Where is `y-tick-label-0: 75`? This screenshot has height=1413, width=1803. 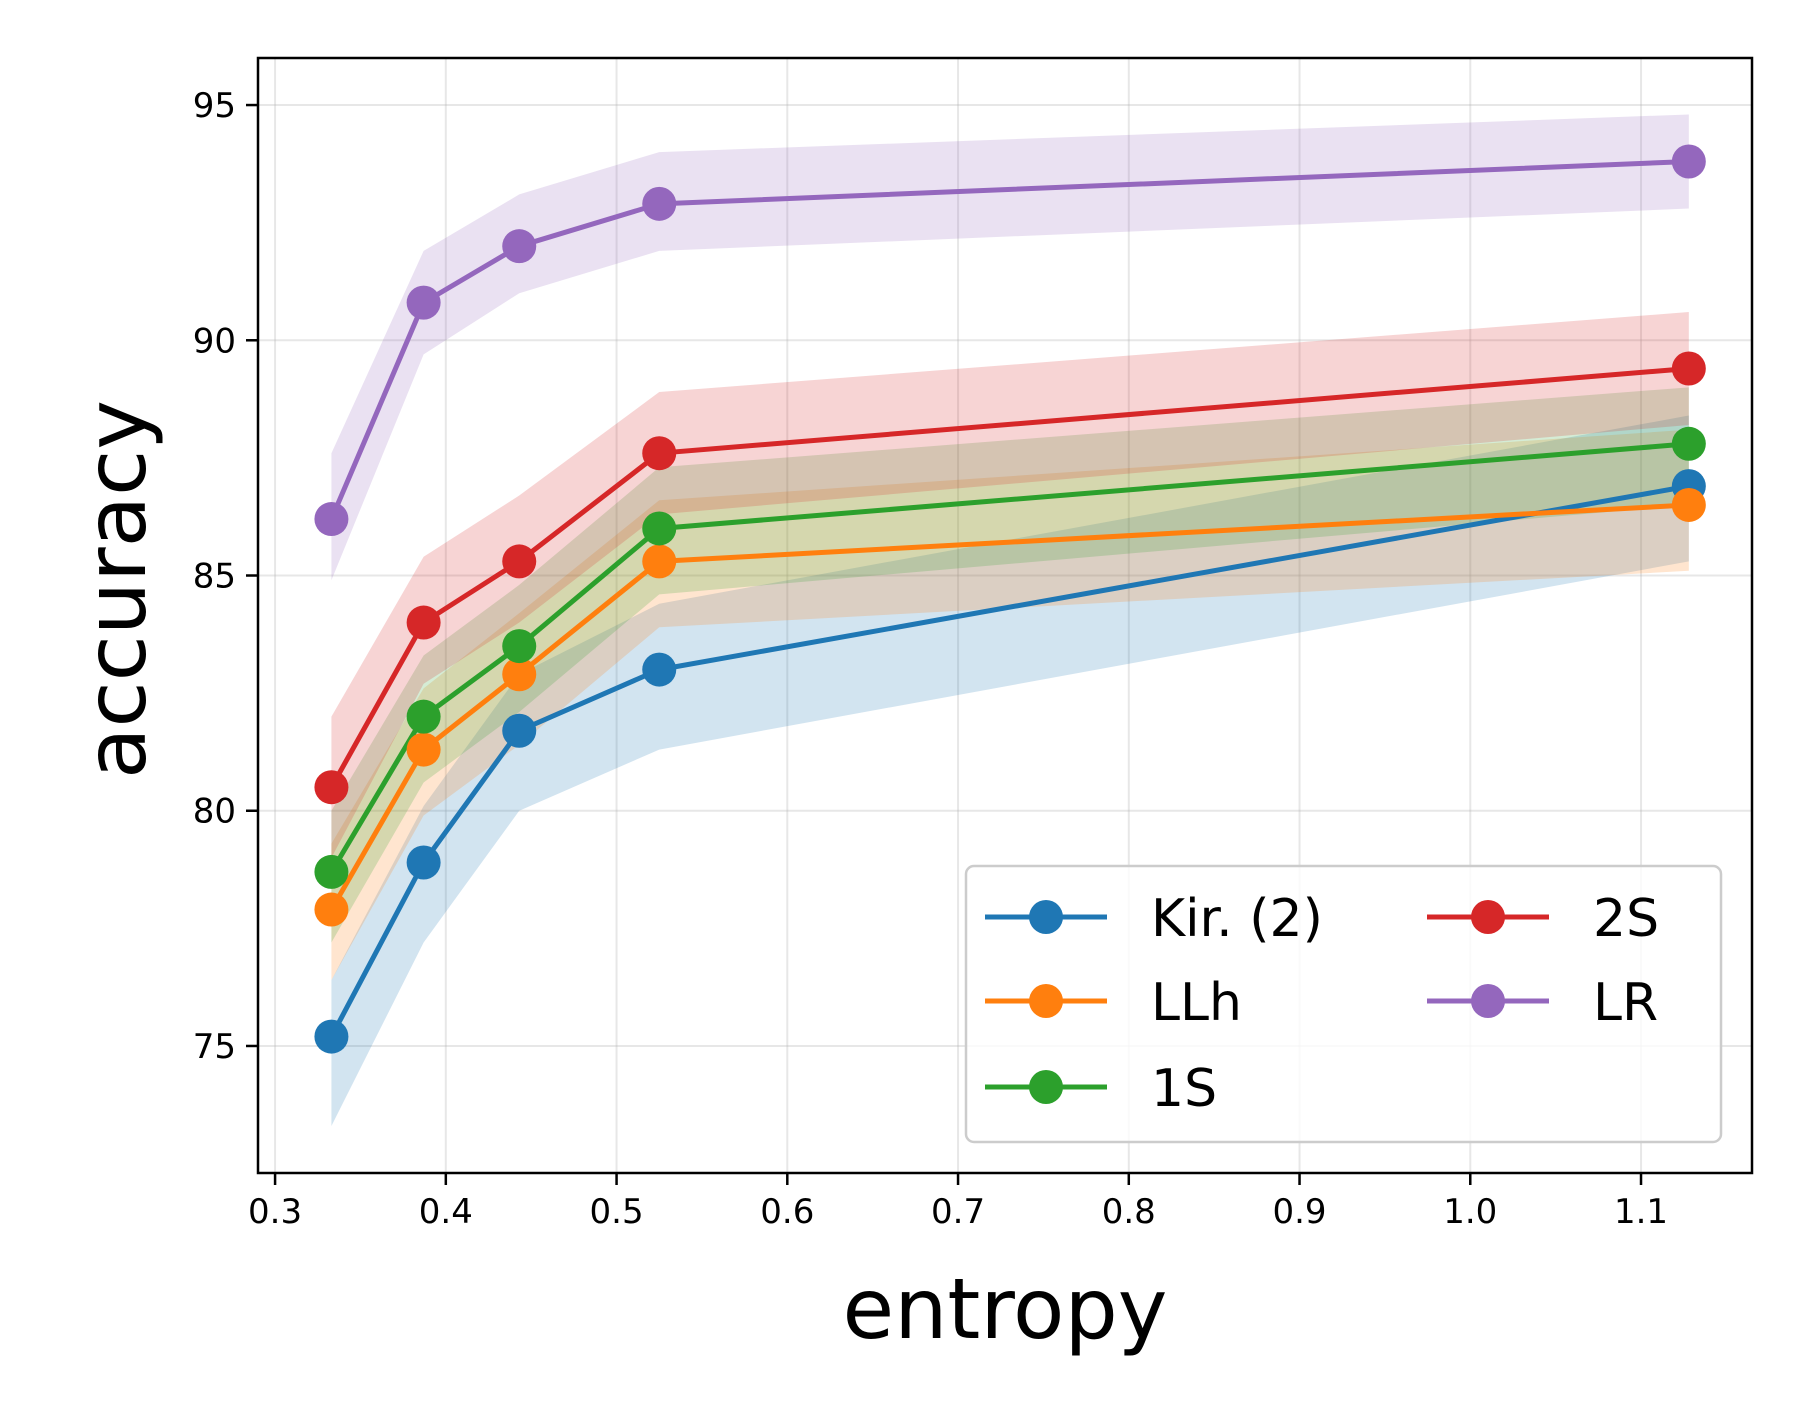 y-tick-label-0: 75 is located at coordinates (214, 1047).